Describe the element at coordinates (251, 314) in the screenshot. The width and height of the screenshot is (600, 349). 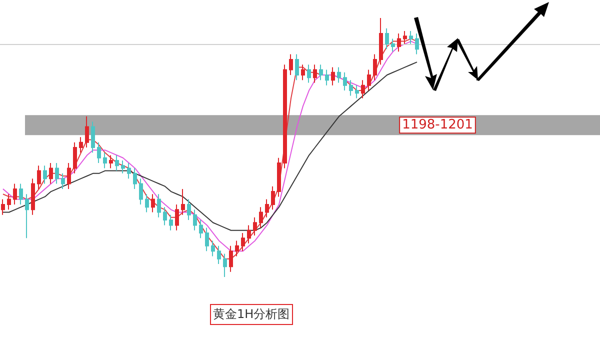
I see `caption-box: 黄金1H分析图` at that location.